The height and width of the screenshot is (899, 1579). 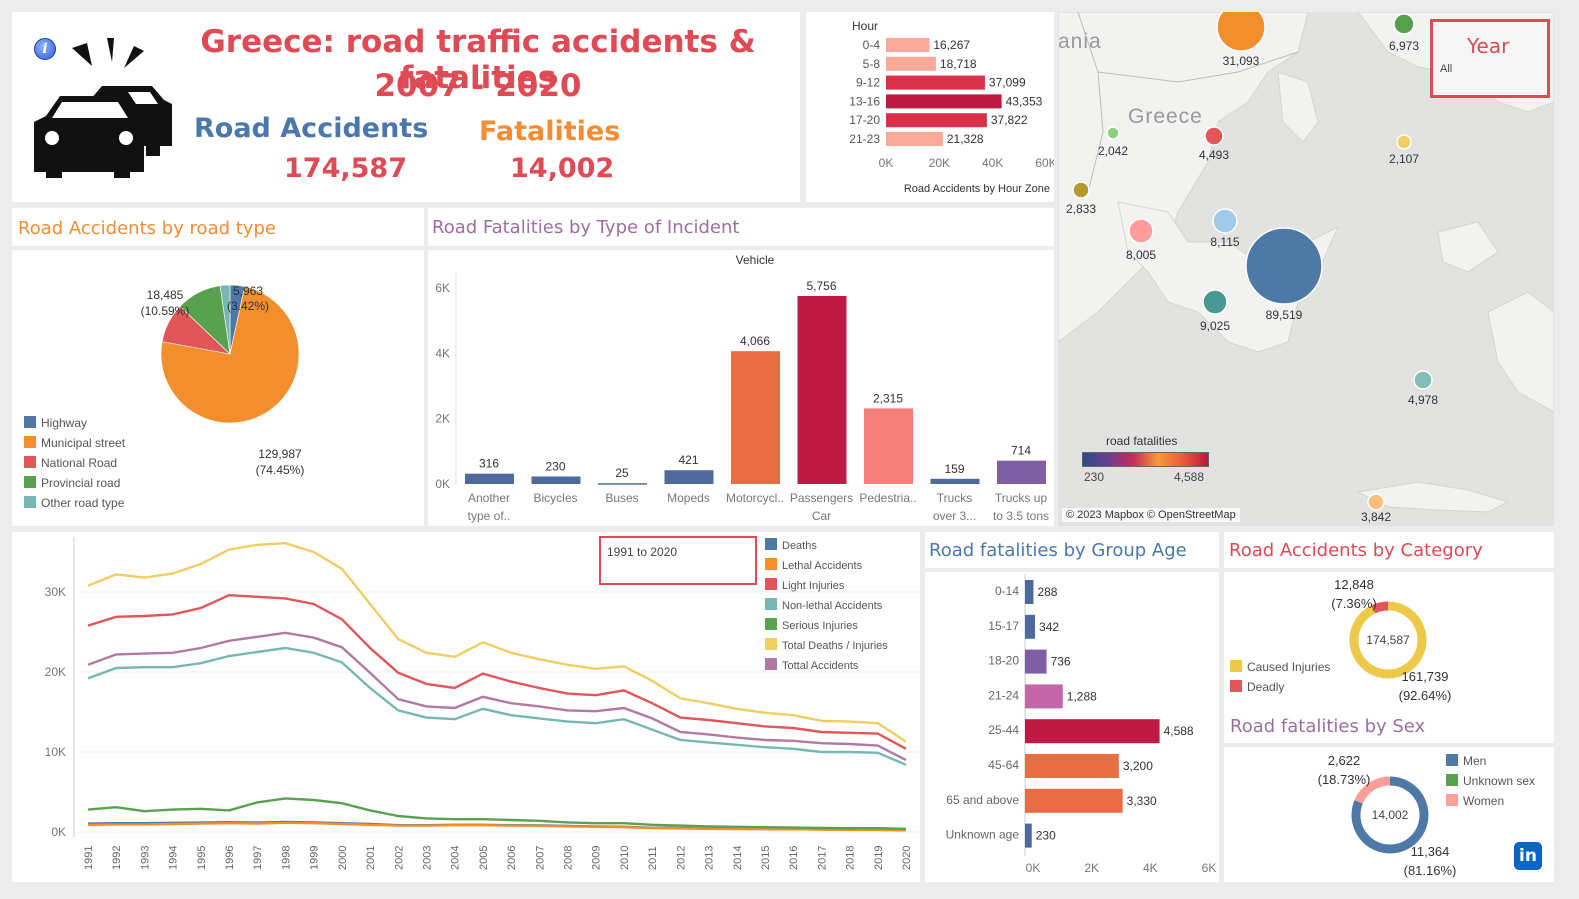 I want to click on map-bubble-label: 31,093, so click(x=1241, y=61).